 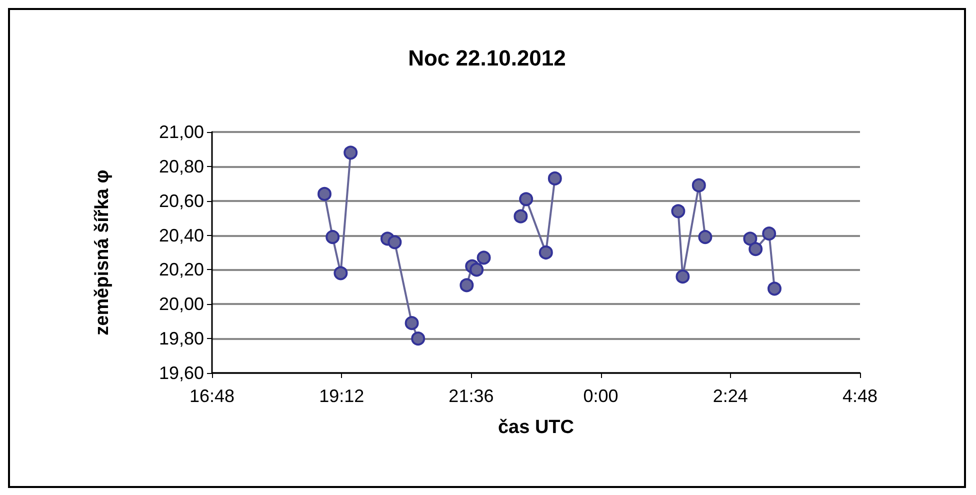 I want to click on x-axis-title: čas UTC, so click(x=536, y=427).